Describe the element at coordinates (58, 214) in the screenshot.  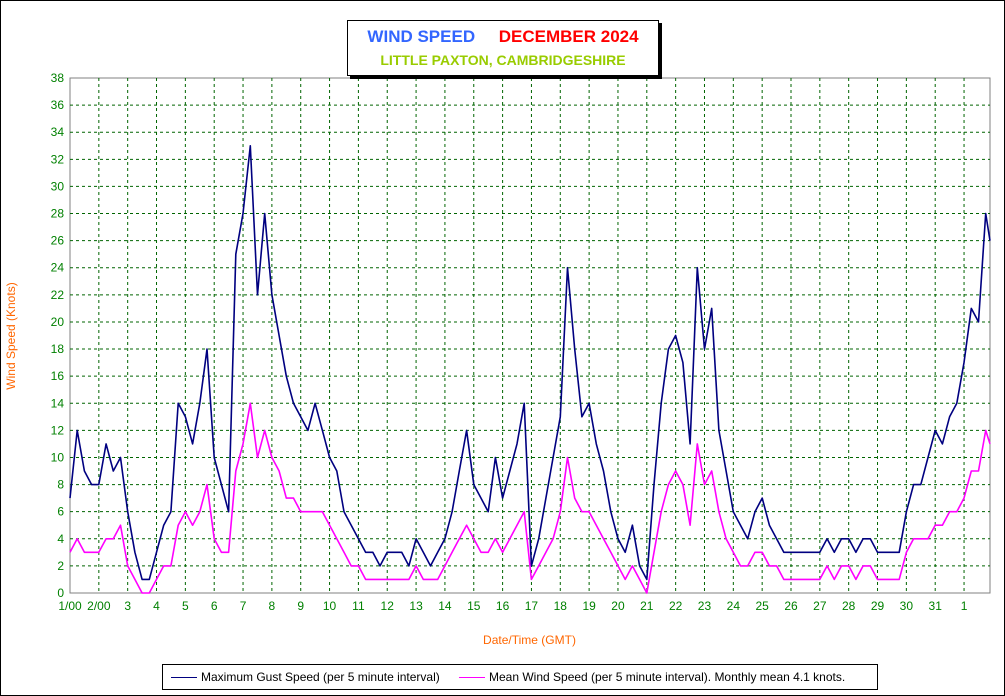
I see `y-tick-label: 28` at that location.